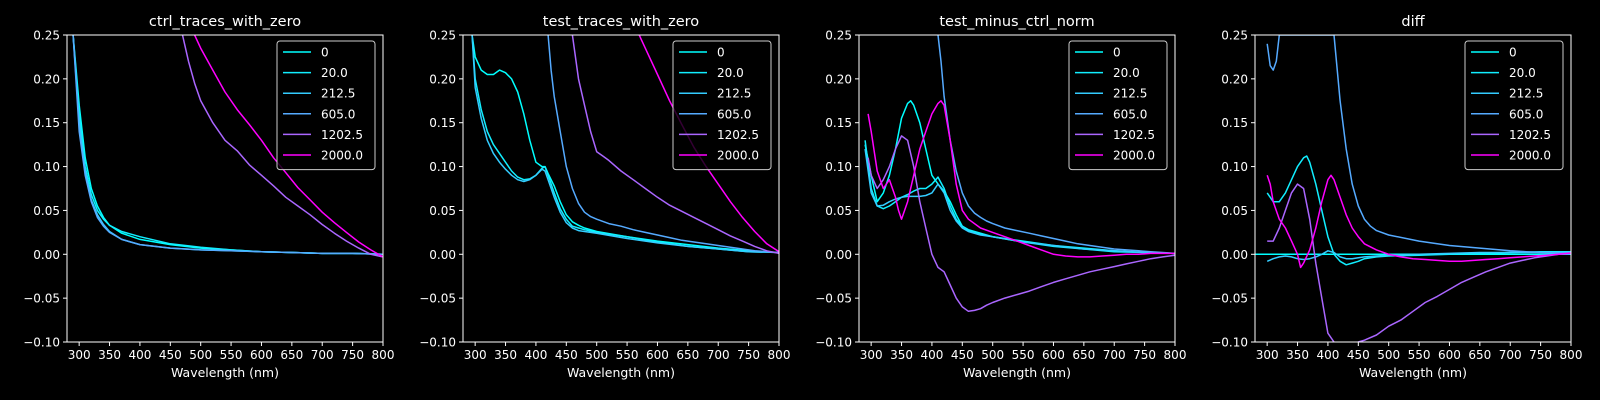 The width and height of the screenshot is (1600, 400). I want to click on y-tick-label: 0.00, so click(46, 255).